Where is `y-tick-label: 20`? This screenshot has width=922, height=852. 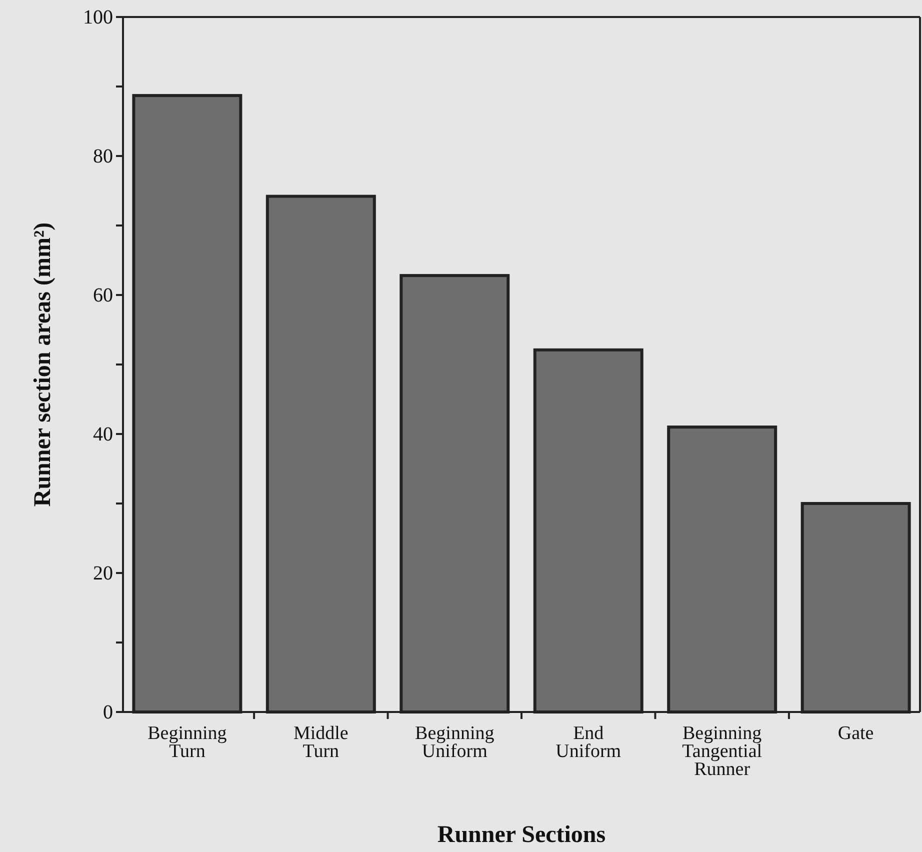
y-tick-label: 20 is located at coordinates (103, 573).